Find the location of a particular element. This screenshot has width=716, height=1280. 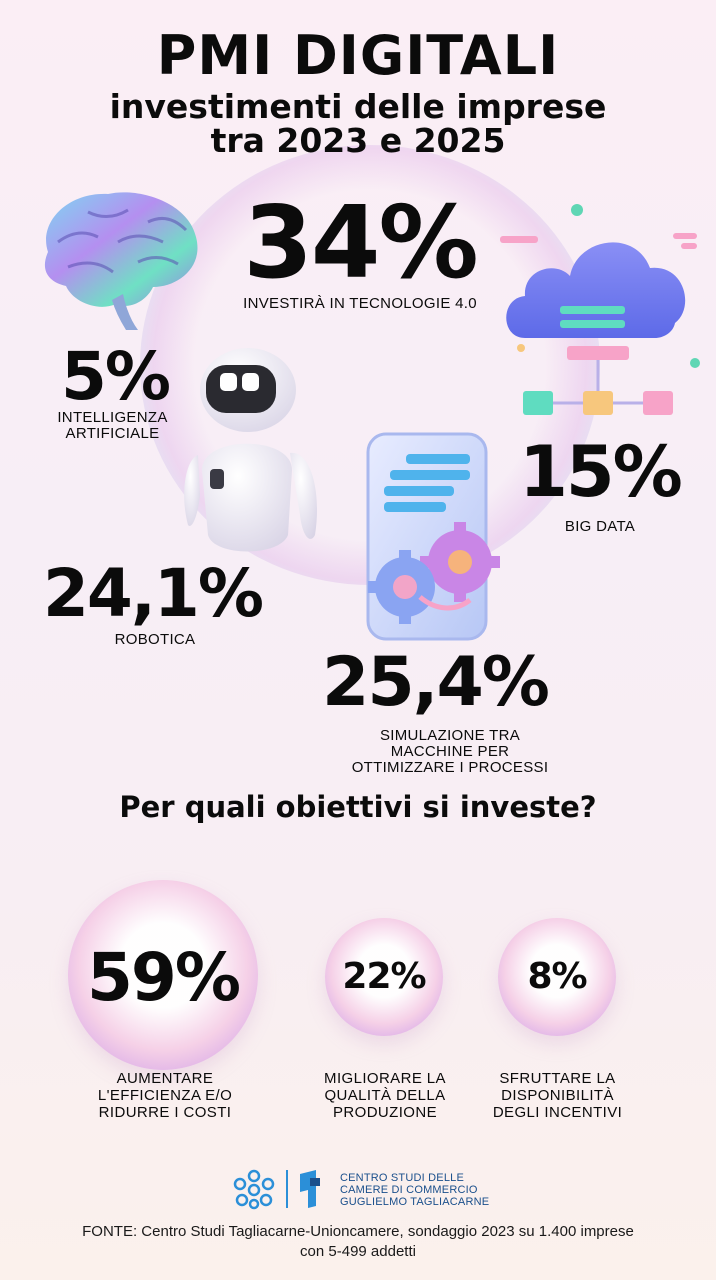

subtitle-line-2: tra 2023 e 2025 is located at coordinates (358, 140).